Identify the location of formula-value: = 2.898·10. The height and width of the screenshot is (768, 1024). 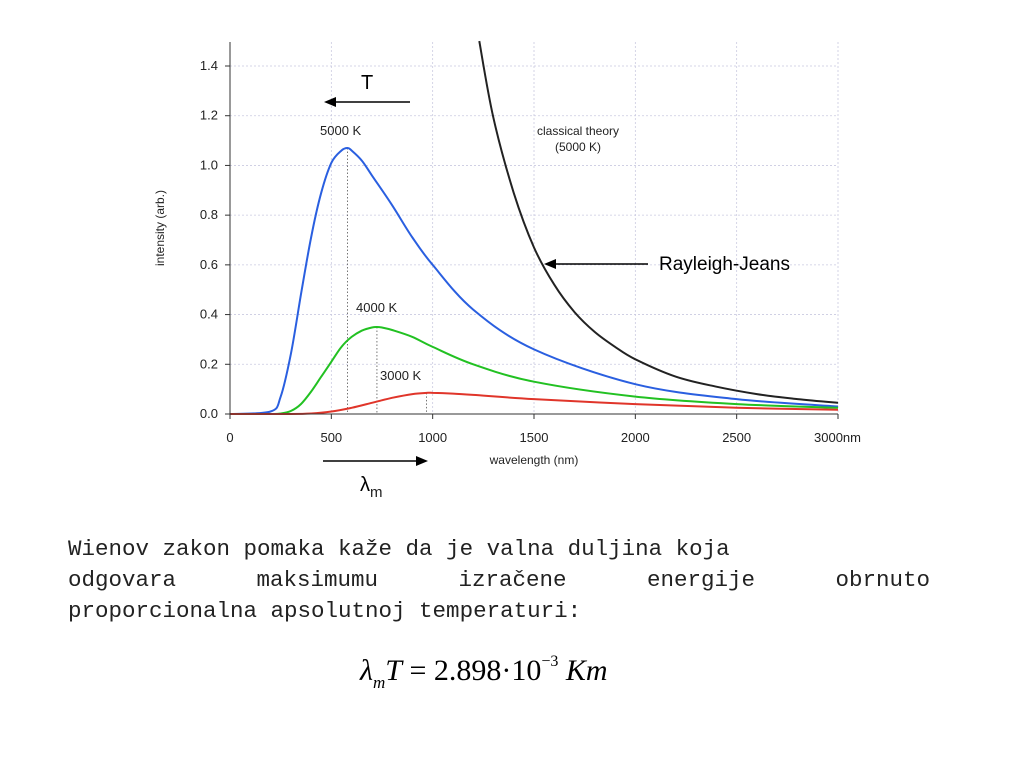
(471, 670).